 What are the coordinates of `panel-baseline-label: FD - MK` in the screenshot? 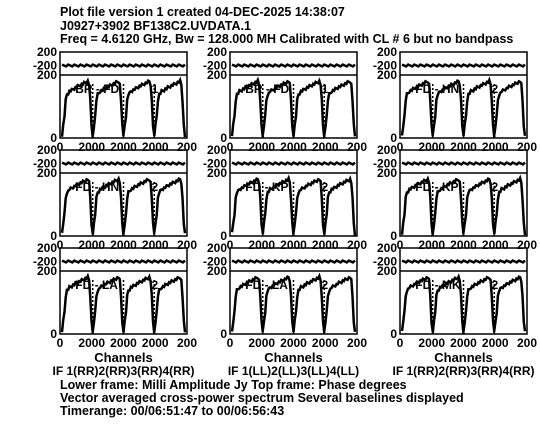 It's located at (438, 285).